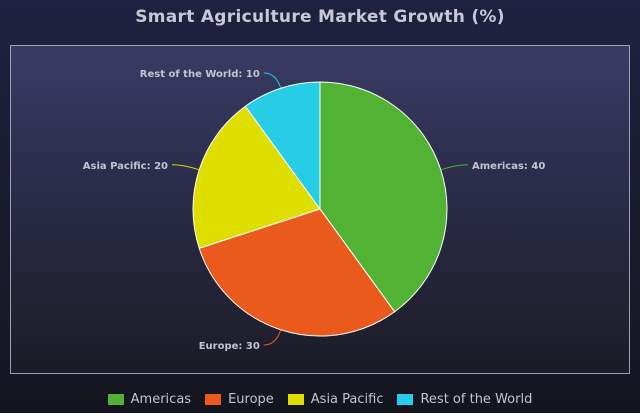 This screenshot has width=640, height=413. Describe the element at coordinates (272, 80) in the screenshot. I see `connector-rest-of-the-world` at that location.